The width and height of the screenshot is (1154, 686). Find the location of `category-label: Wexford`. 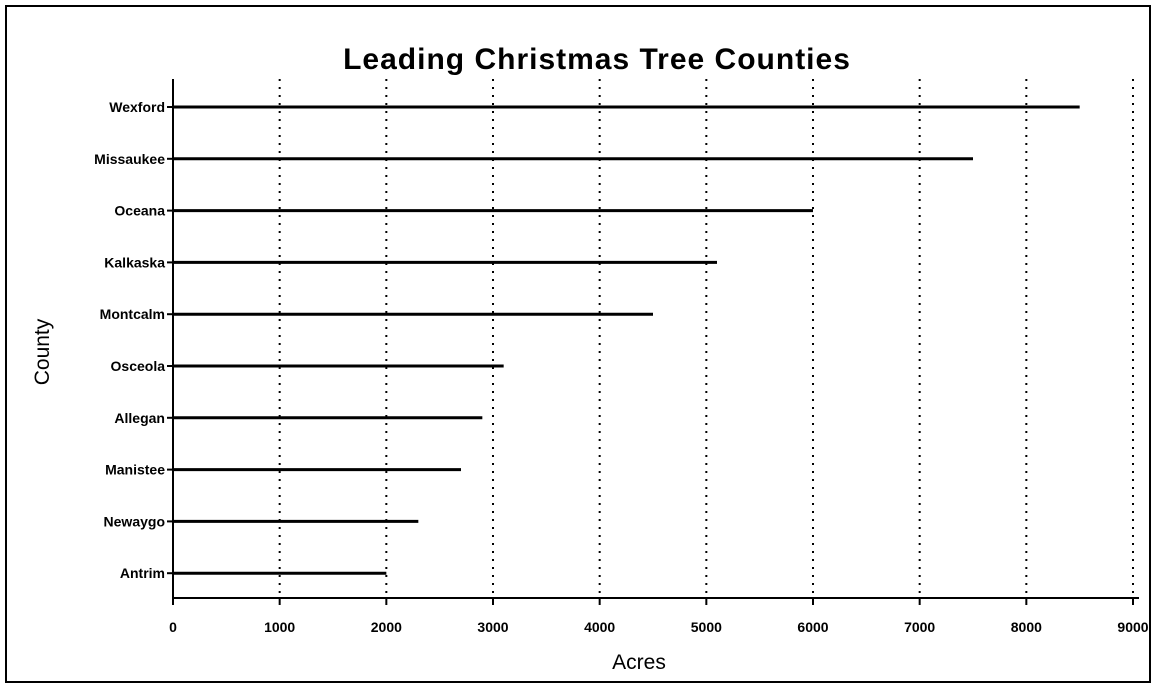

category-label: Wexford is located at coordinates (137, 107).